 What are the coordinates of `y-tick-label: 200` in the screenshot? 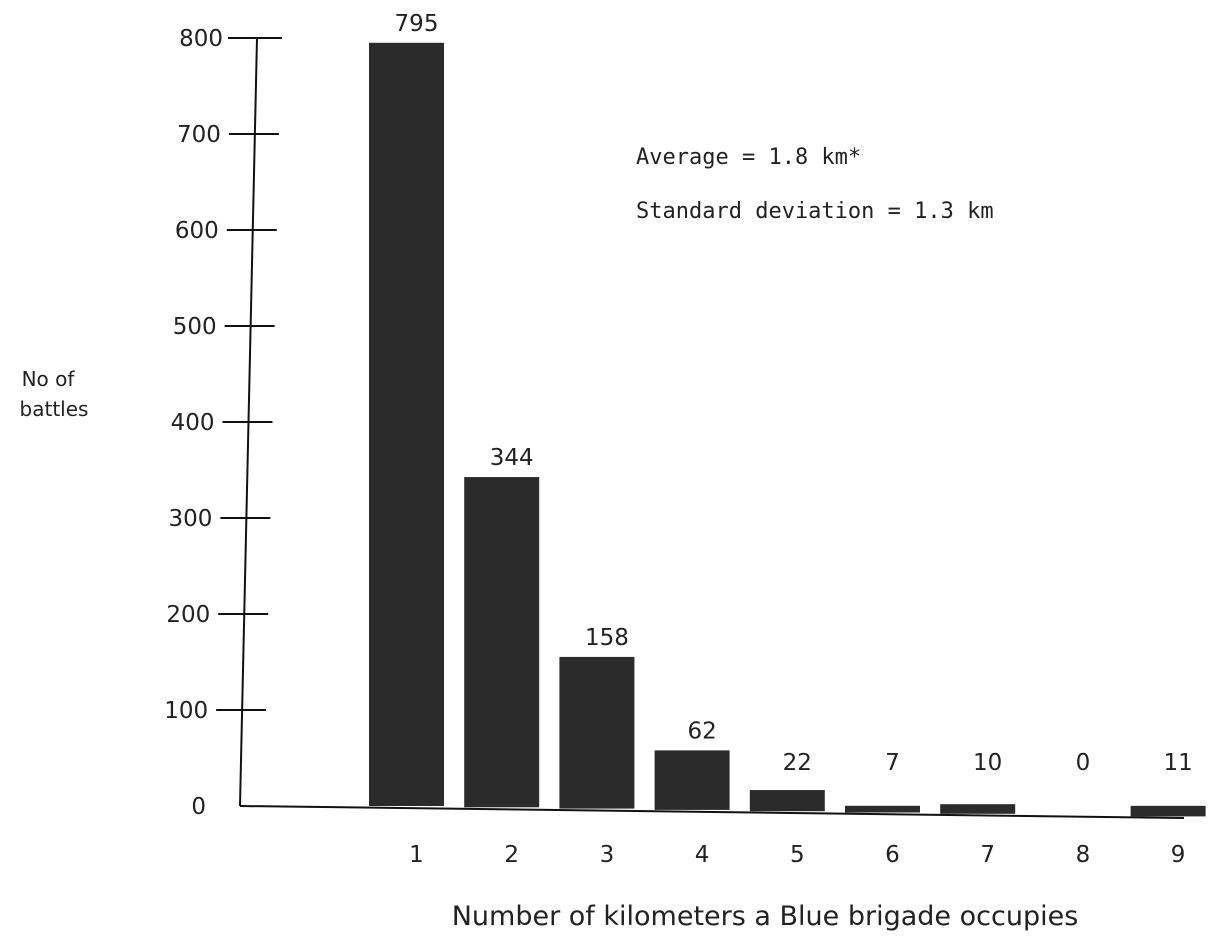 It's located at (188, 615).